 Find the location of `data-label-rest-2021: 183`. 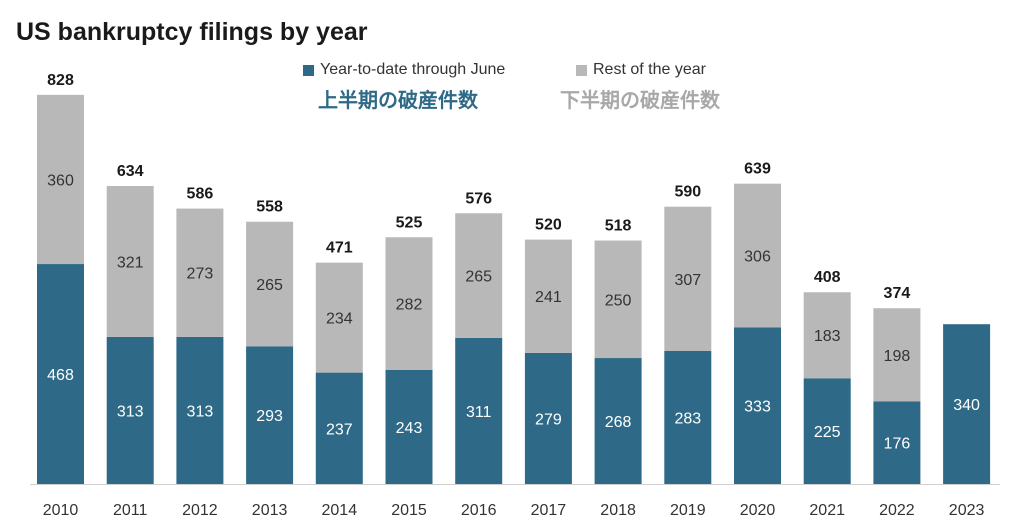

data-label-rest-2021: 183 is located at coordinates (827, 336).